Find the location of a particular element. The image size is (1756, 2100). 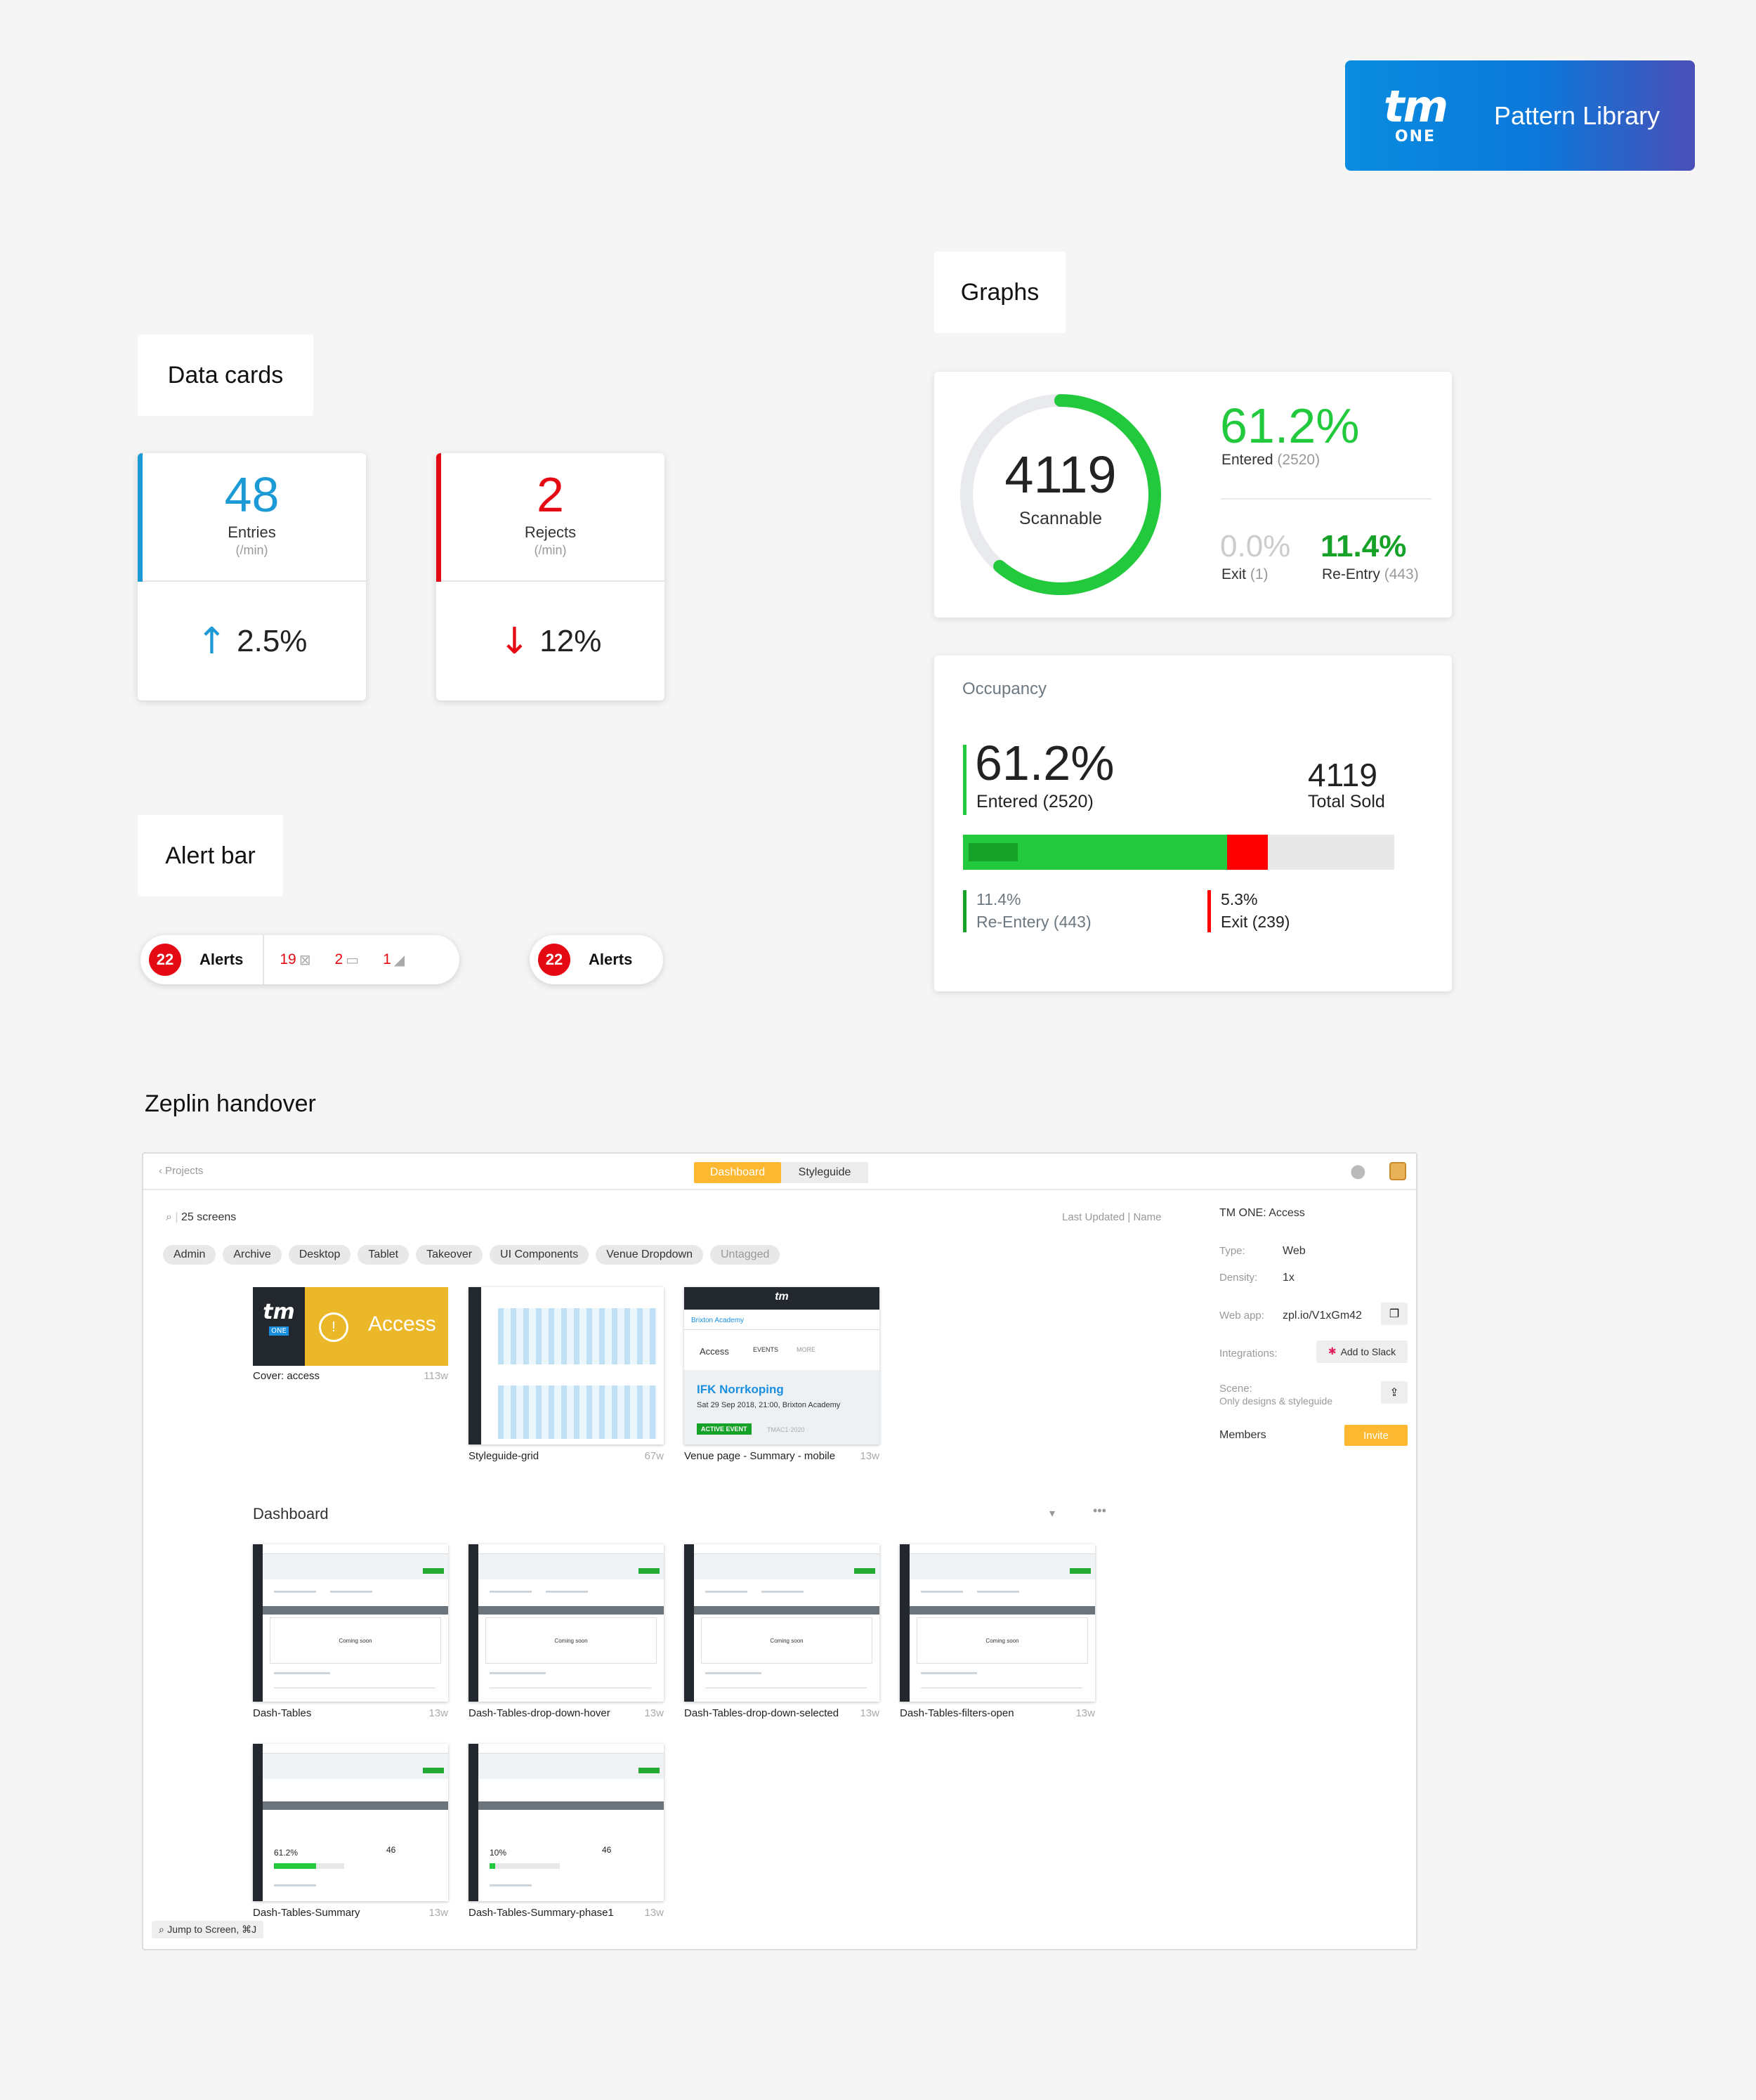

thumb-name: Dash-Tables-filters-open is located at coordinates (957, 1713).